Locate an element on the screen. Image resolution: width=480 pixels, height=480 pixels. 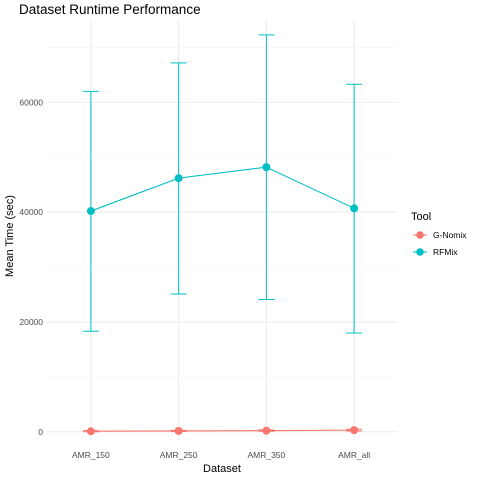
y-tick-label: 0 is located at coordinates (40, 432).